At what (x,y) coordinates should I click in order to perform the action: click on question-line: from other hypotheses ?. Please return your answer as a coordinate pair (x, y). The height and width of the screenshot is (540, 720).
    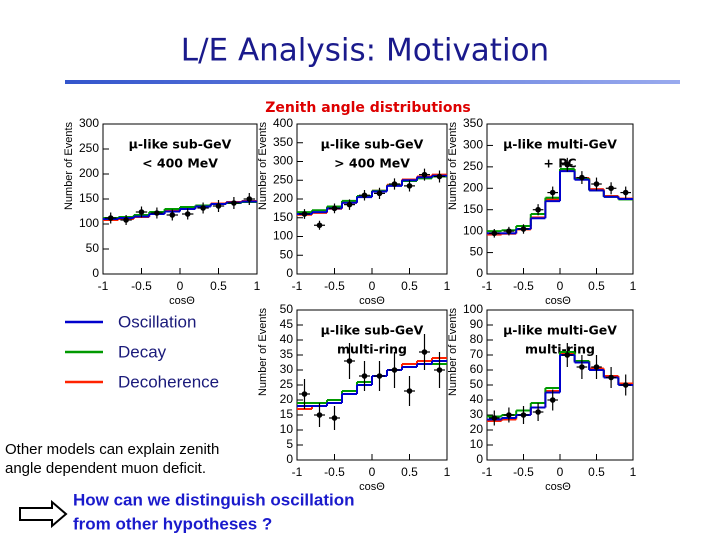
    Looking at the image, I should click on (172, 523).